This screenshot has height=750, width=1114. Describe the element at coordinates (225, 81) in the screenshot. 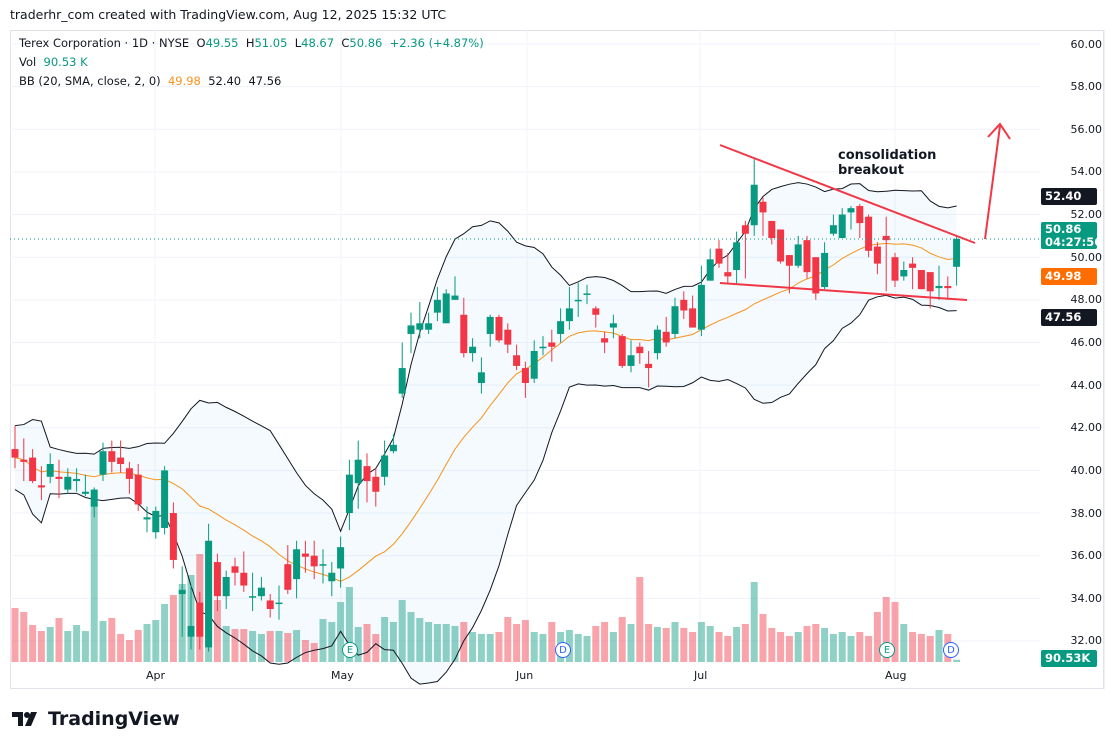

I see `bb-upper-value: 52.40` at that location.